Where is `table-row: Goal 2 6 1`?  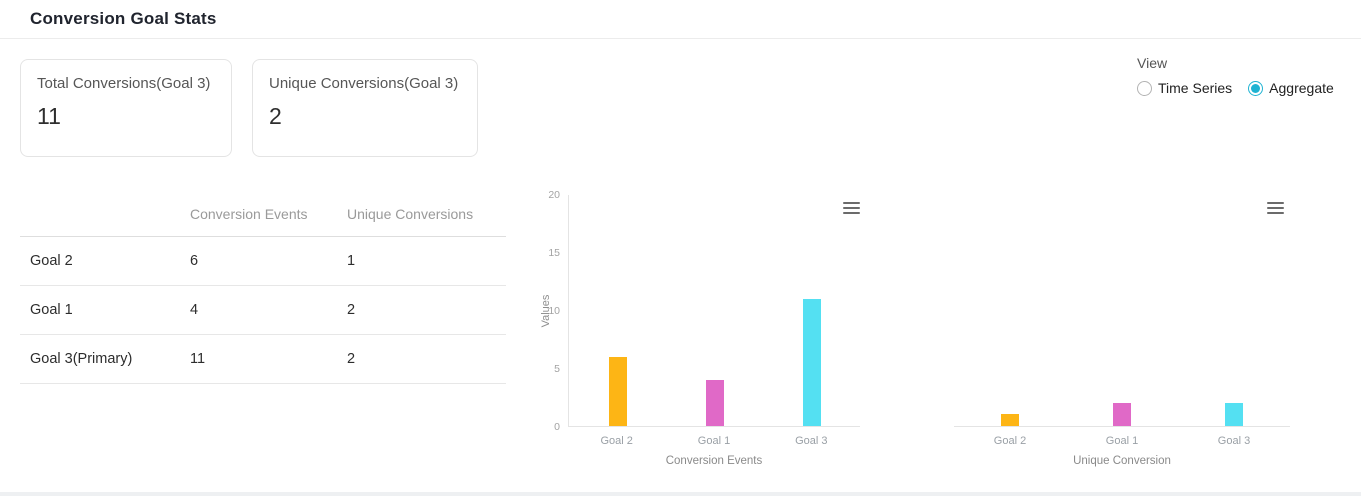
table-row: Goal 2 6 1 is located at coordinates (263, 261).